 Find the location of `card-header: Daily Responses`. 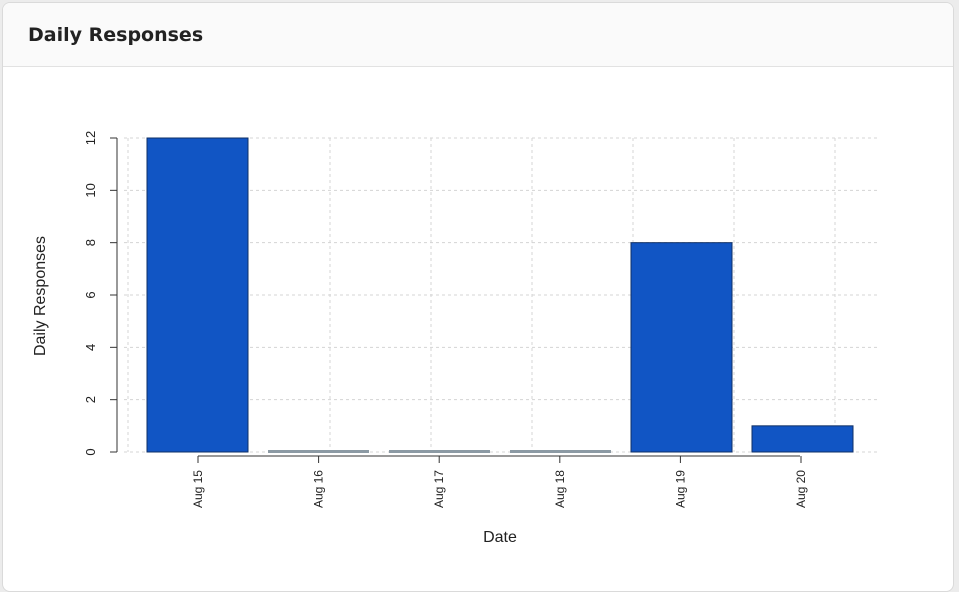

card-header: Daily Responses is located at coordinates (478, 35).